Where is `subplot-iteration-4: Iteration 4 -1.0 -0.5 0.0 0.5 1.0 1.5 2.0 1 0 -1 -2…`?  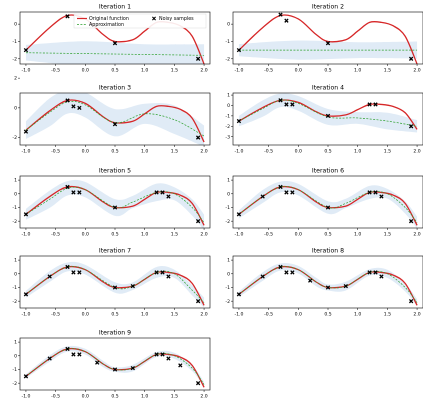 subplot-iteration-4: Iteration 4 -1.0 -0.5 0.0 0.5 1.0 1.5 2.0 1 0 -1 -2… is located at coordinates (324, 120).